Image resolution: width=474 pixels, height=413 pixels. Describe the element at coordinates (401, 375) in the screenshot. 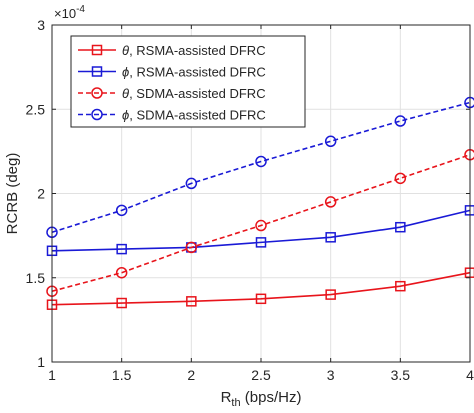

I see `x-tick-label: 3.5` at that location.